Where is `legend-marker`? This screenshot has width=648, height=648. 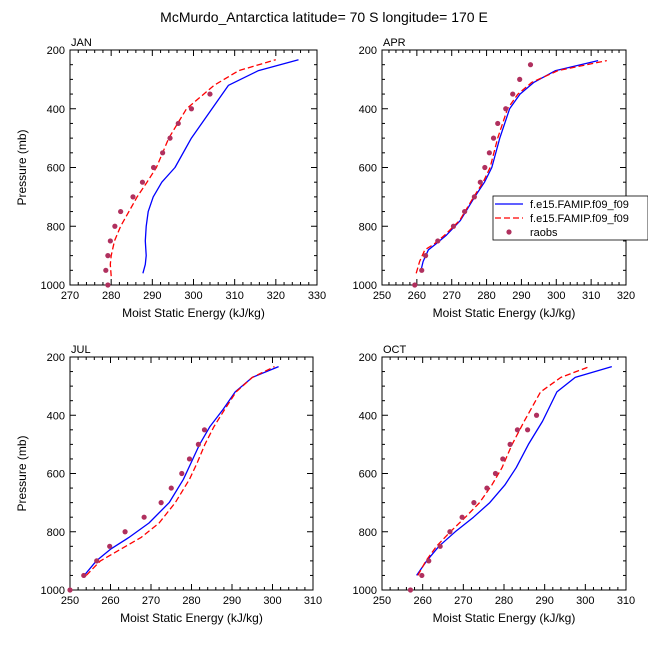
legend-marker is located at coordinates (509, 232).